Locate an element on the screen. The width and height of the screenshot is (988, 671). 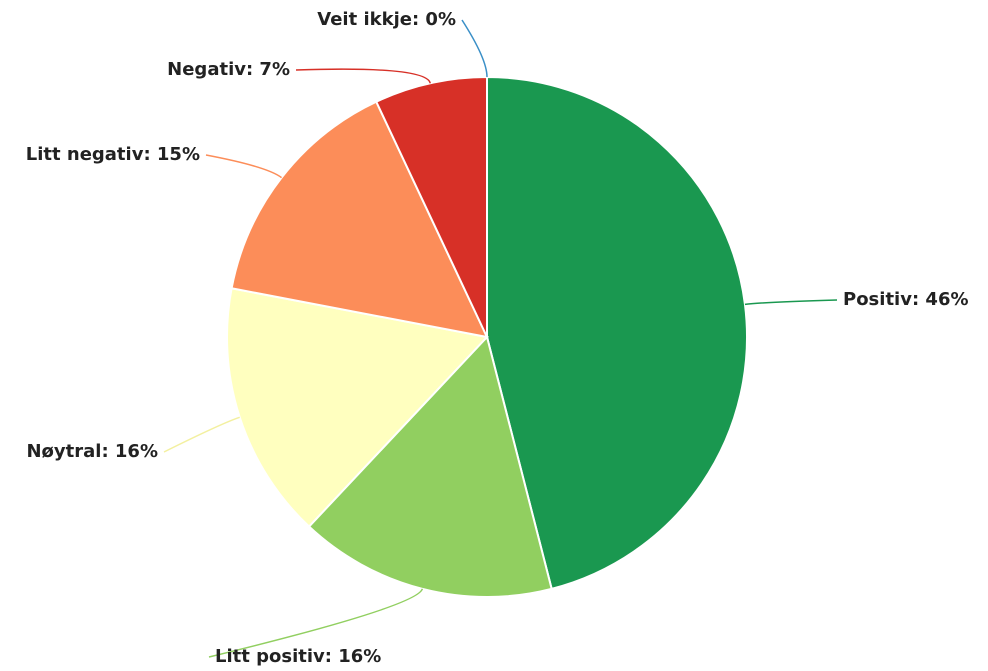
slice-label: Litt negativ: 15% is located at coordinates (113, 154).